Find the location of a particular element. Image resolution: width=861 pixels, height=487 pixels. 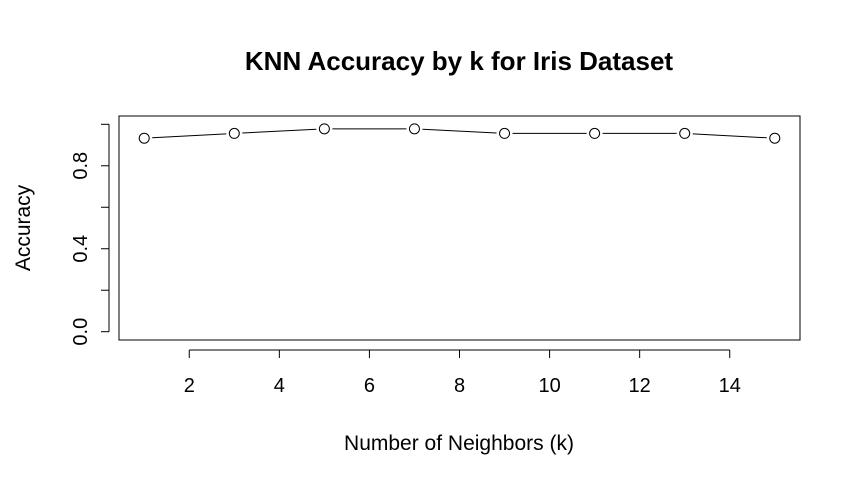

chart-title: KNN Accuracy by k for Iris Dataset is located at coordinates (459, 61).